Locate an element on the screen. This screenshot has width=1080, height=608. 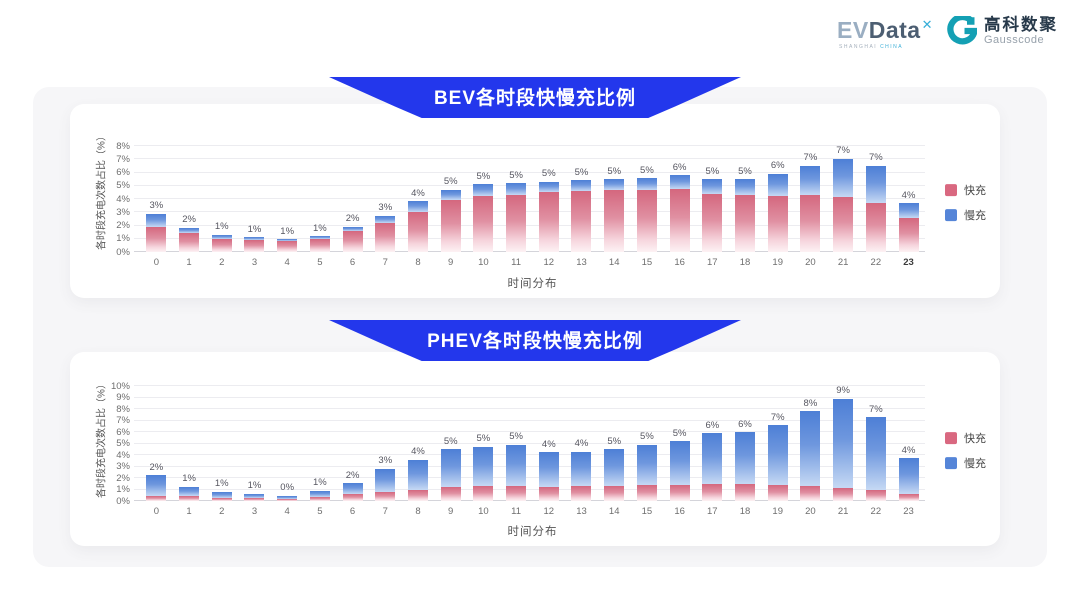
y-tick-4: 4% is located at coordinates (123, 199).